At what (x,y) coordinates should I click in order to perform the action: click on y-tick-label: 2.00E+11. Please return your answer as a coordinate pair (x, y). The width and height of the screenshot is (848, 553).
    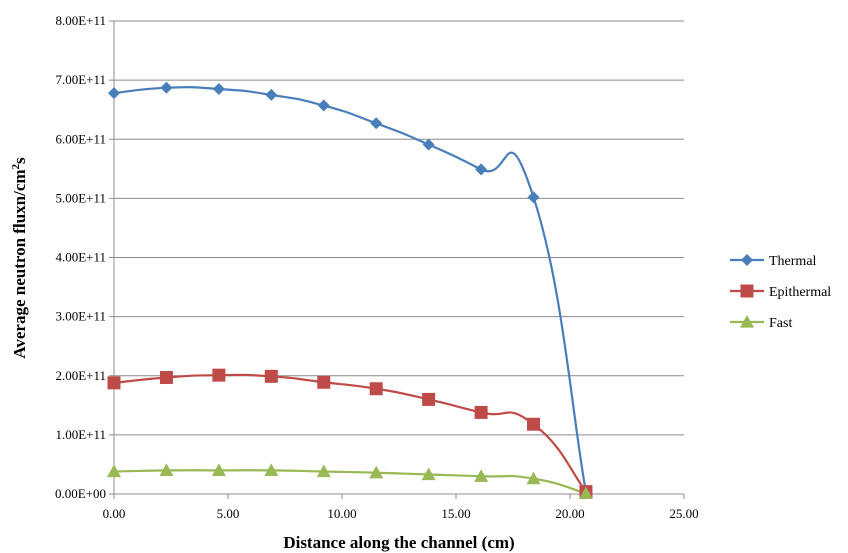
    Looking at the image, I should click on (80, 375).